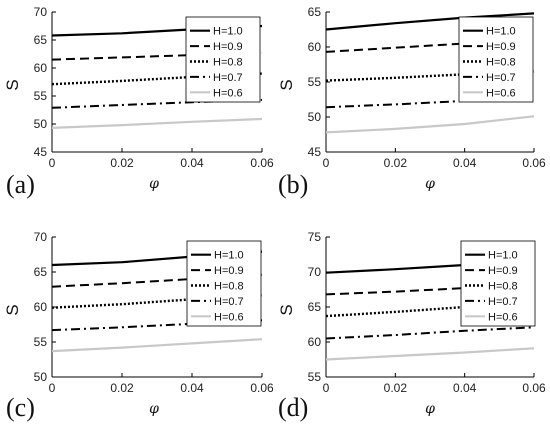 The height and width of the screenshot is (428, 550). I want to click on panel-label: (c), so click(20, 407).